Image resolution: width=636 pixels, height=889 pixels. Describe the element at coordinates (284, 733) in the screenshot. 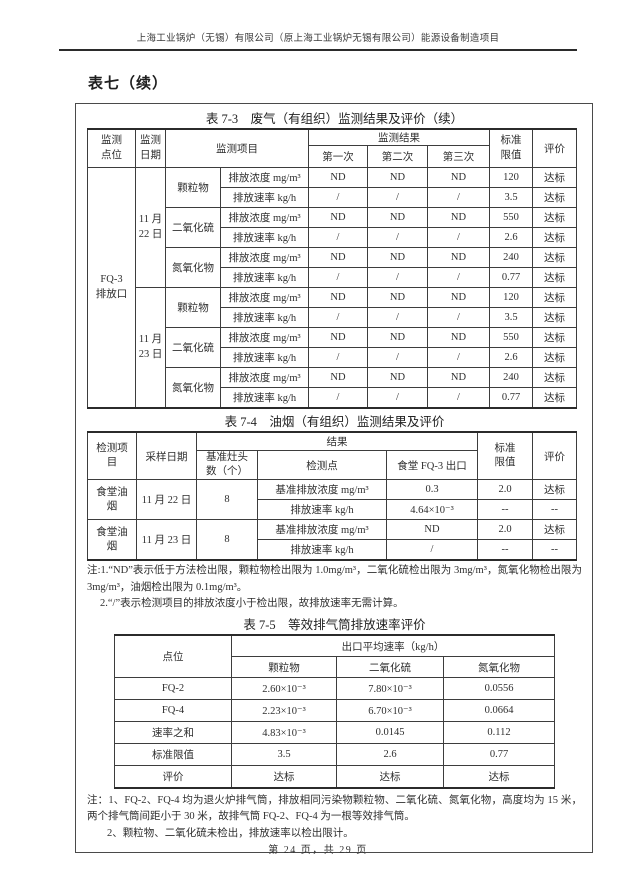

I see `t75-value: 4.83×10⁻³` at that location.